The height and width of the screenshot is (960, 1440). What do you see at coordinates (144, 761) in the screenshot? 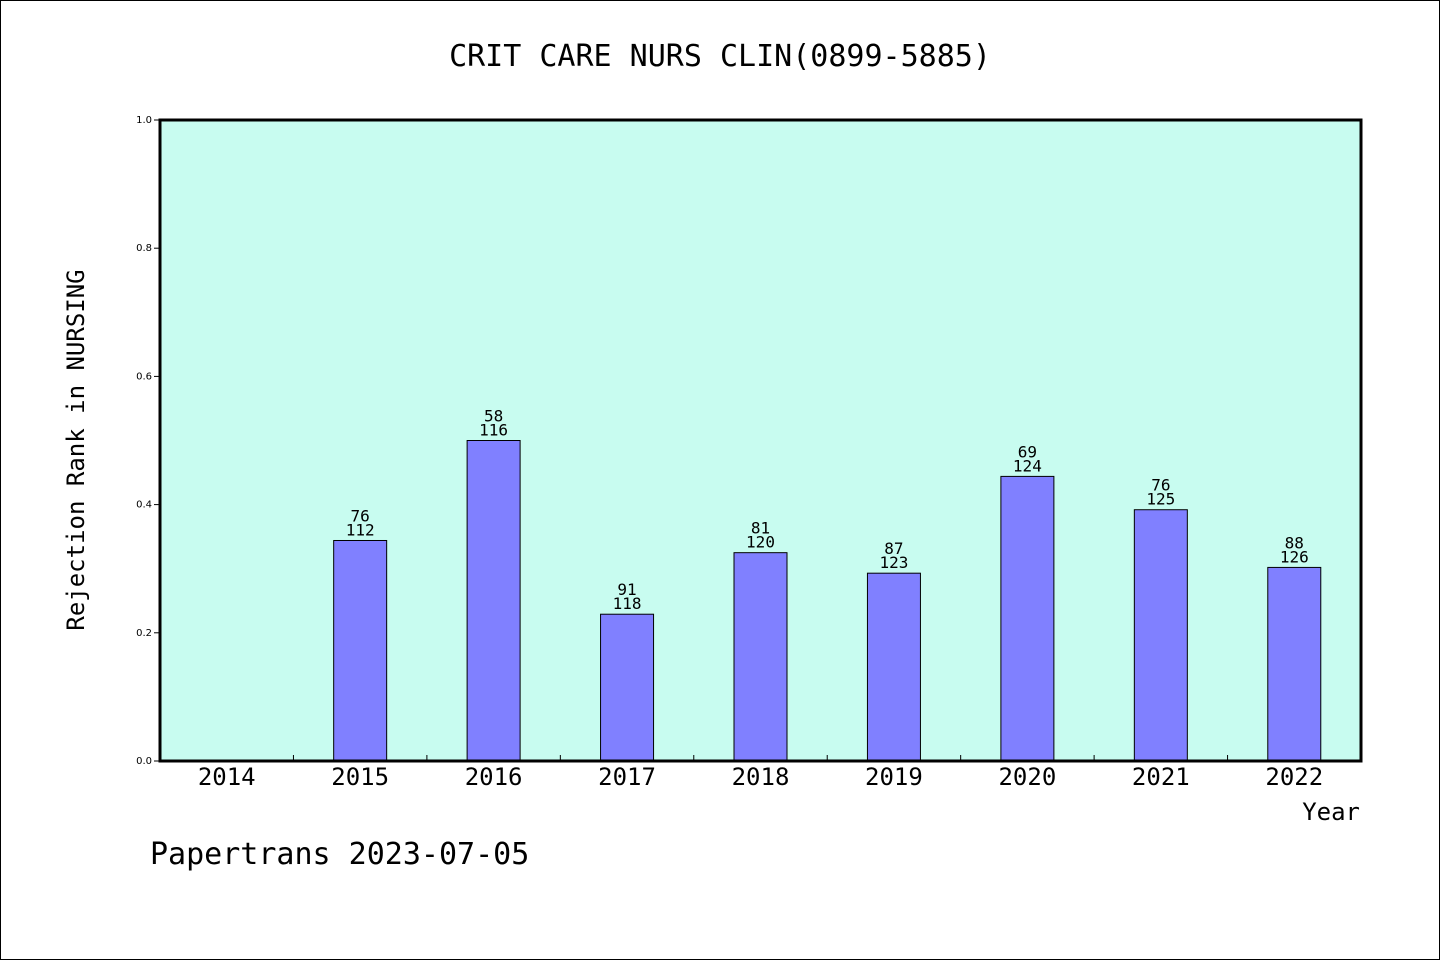
I see `y-tick-label: 0.0` at bounding box center [144, 761].